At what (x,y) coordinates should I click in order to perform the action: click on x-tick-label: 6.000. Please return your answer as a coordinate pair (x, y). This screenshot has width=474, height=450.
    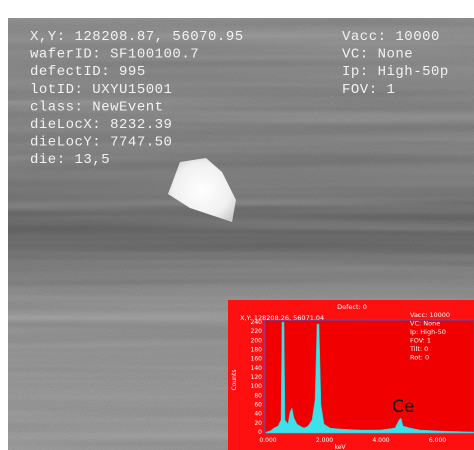
    Looking at the image, I should click on (437, 440).